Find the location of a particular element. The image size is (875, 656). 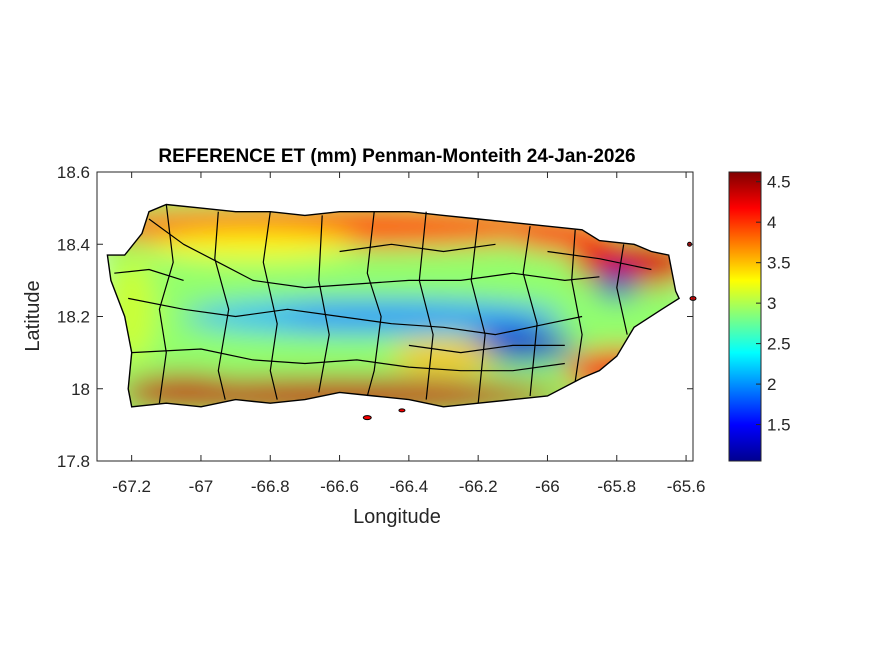

x-axis-label: Longitude is located at coordinates (397, 517).